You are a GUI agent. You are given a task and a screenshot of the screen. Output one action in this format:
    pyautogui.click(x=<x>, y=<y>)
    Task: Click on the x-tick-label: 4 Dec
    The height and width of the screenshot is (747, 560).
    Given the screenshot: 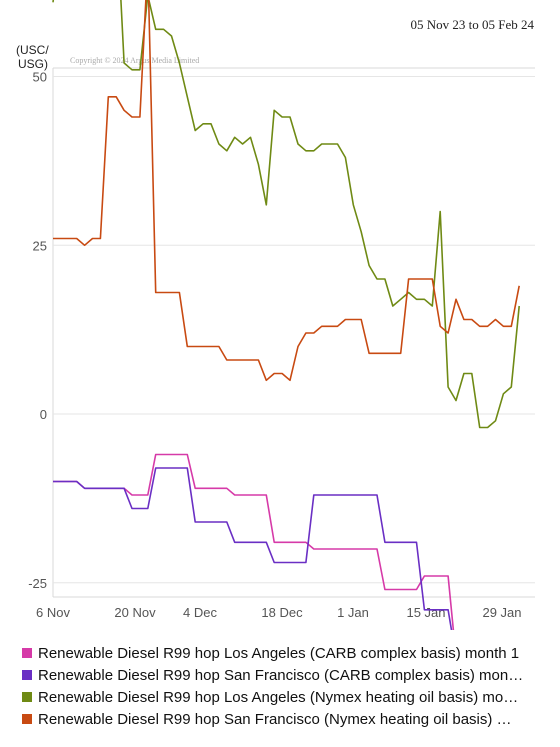 What is the action you would take?
    pyautogui.click(x=200, y=612)
    